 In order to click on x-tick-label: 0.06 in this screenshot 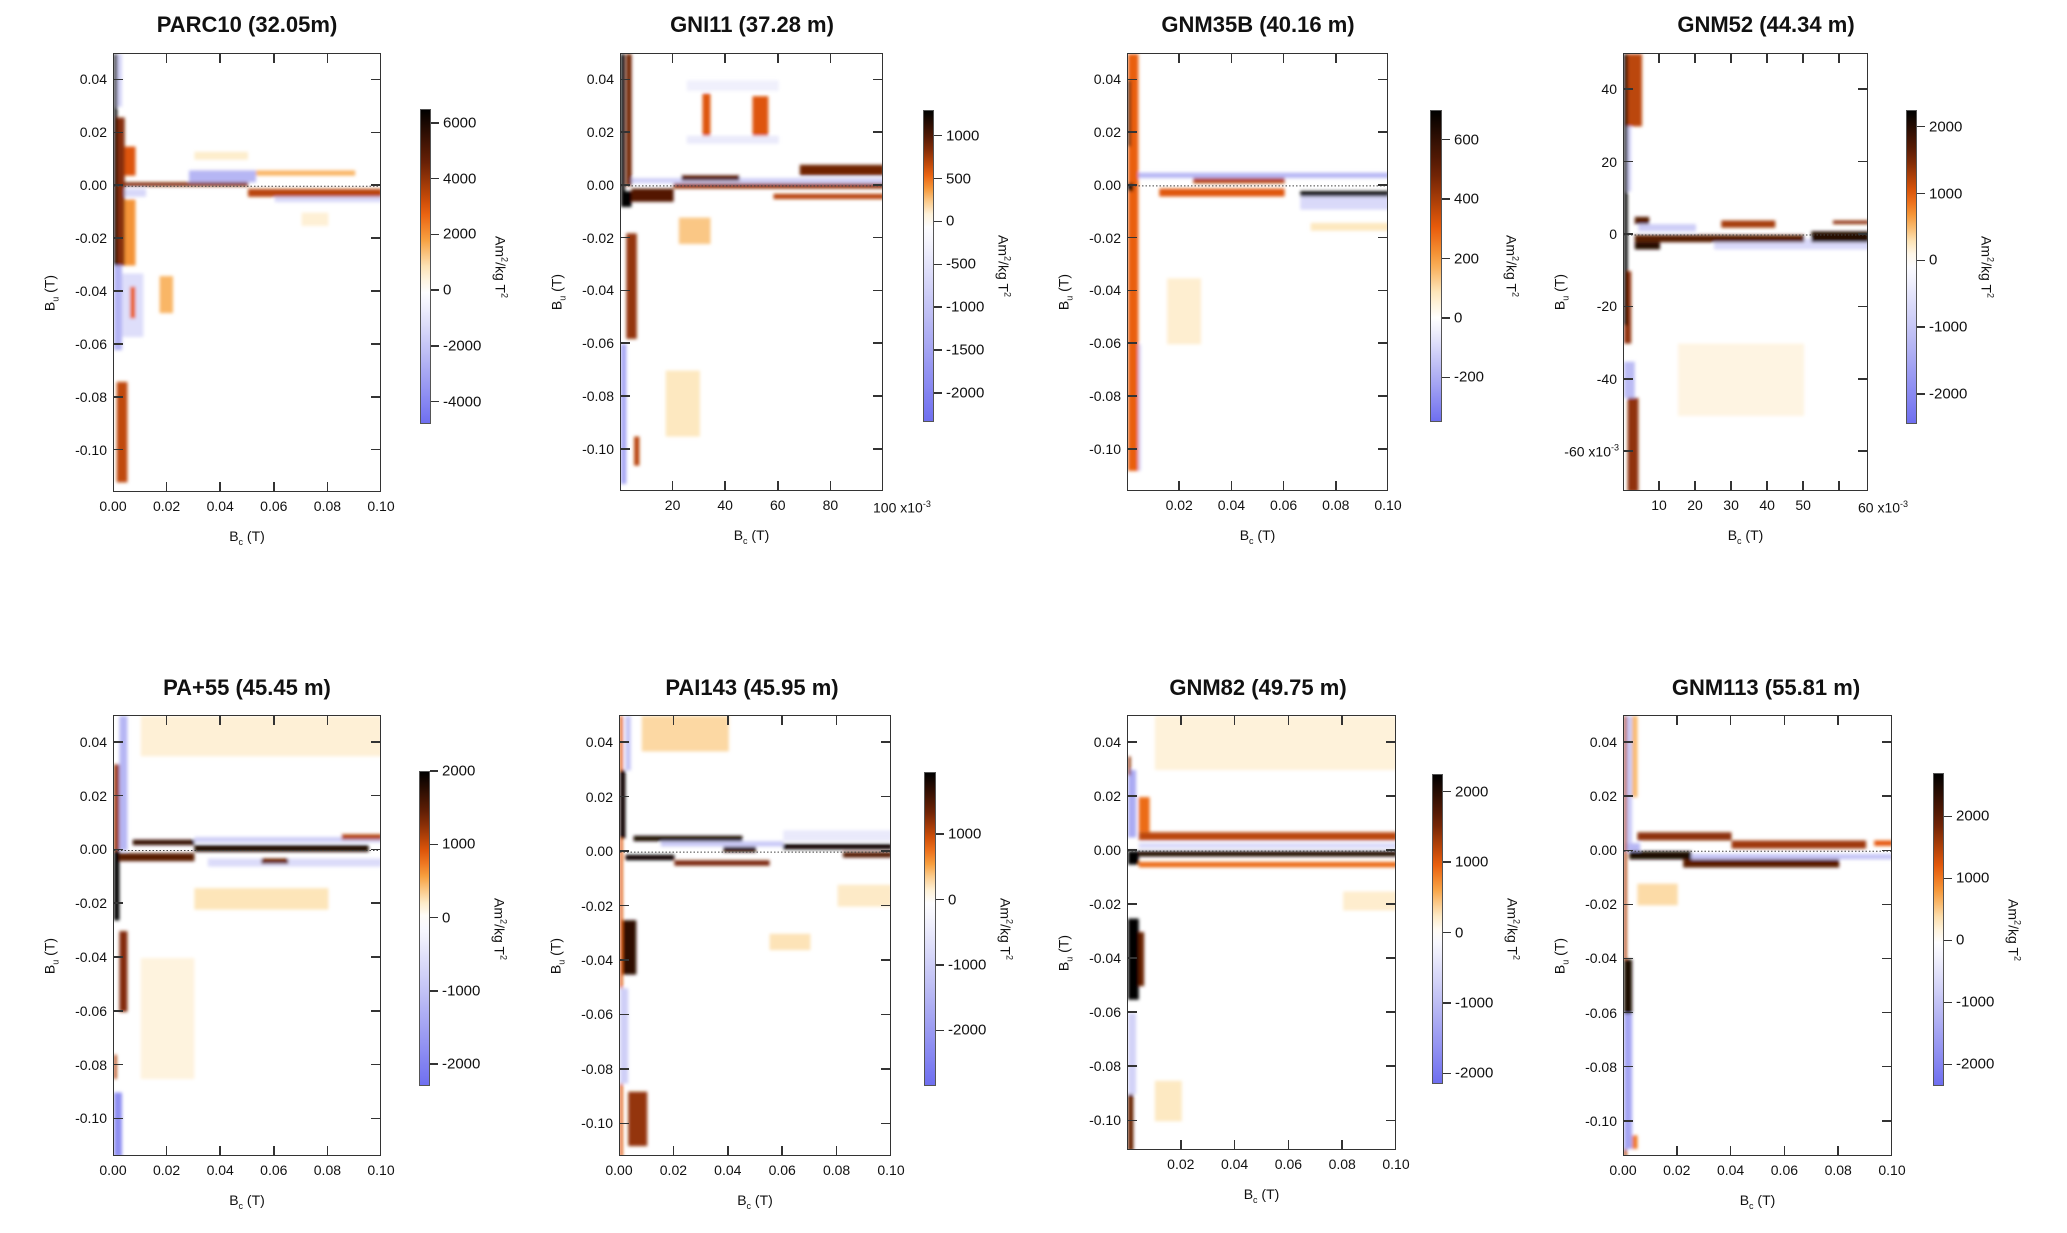, I will do `click(782, 1170)`.